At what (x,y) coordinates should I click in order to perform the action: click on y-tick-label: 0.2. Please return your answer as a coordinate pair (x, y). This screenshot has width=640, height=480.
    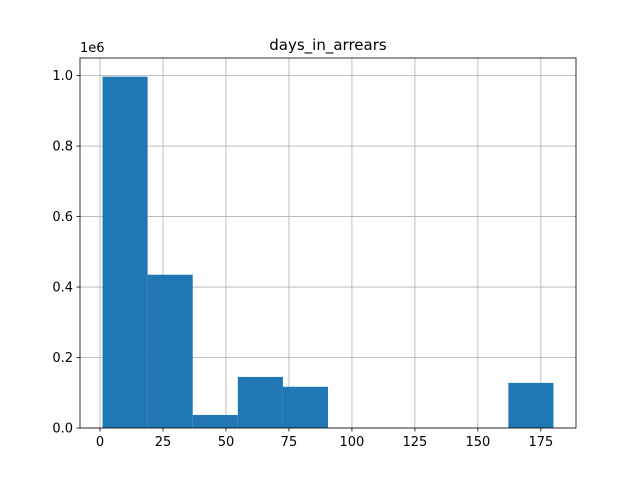
    Looking at the image, I should click on (62, 358).